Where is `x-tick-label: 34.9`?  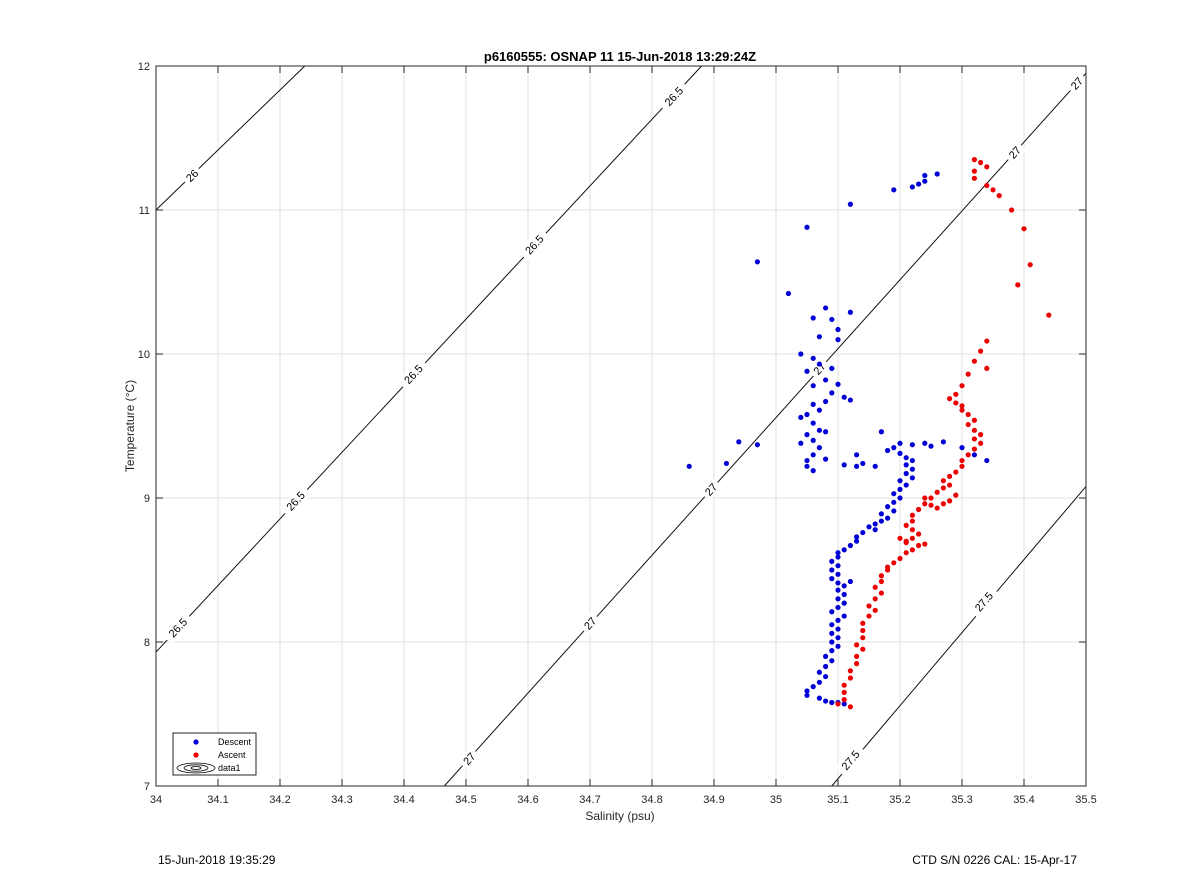 x-tick-label: 34.9 is located at coordinates (713, 800).